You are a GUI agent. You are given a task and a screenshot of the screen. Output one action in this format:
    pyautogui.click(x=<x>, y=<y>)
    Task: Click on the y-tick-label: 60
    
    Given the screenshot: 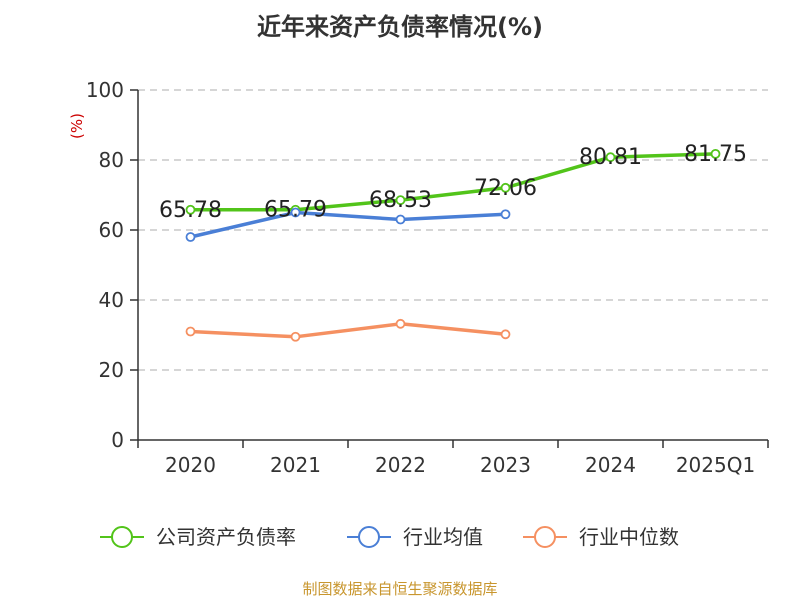 What is the action you would take?
    pyautogui.click(x=111, y=230)
    